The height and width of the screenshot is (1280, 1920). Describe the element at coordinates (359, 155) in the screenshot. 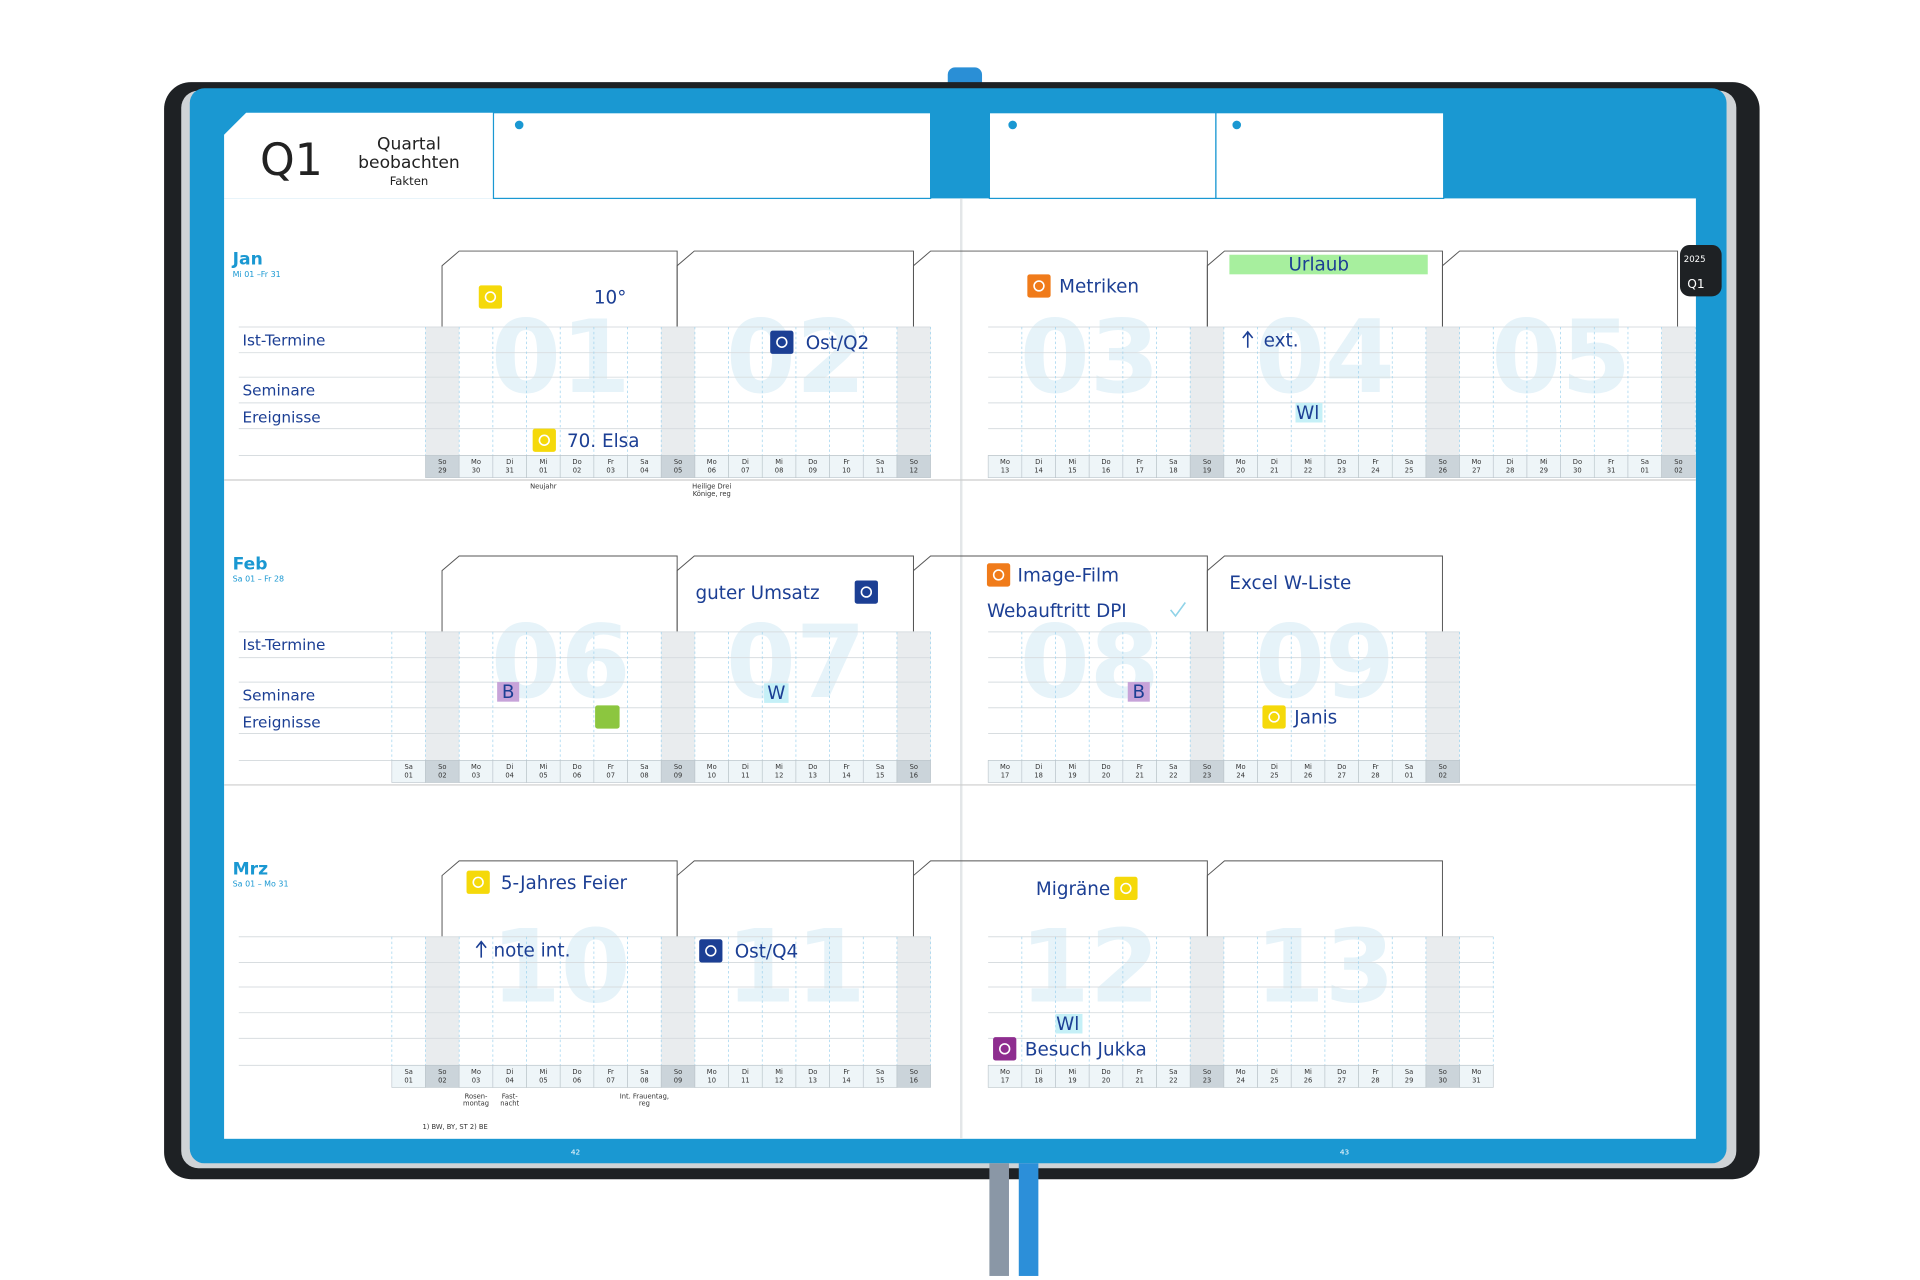

I see `header-box` at that location.